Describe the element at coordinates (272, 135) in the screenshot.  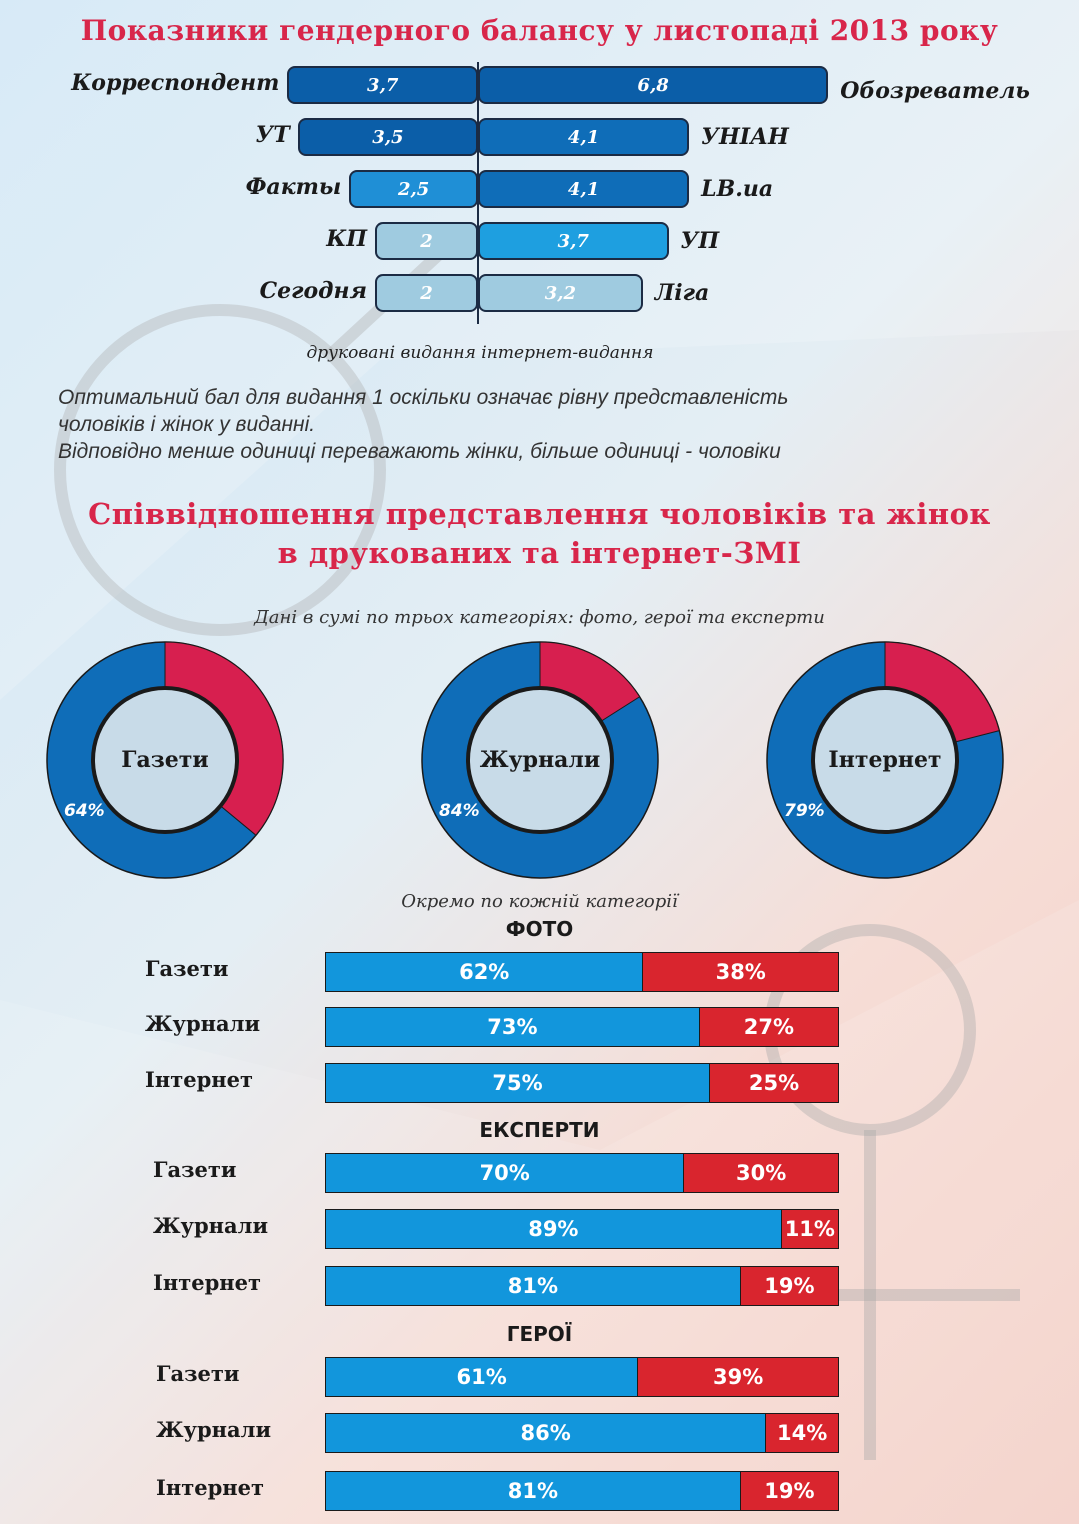
I see `print-label-1: УТ` at that location.